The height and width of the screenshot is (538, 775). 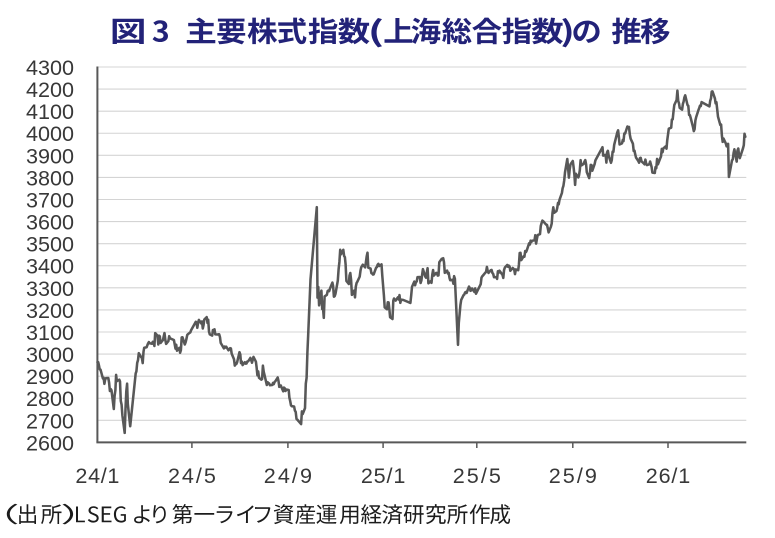 What do you see at coordinates (50, 89) in the screenshot?
I see `svg-text: 4200` at bounding box center [50, 89].